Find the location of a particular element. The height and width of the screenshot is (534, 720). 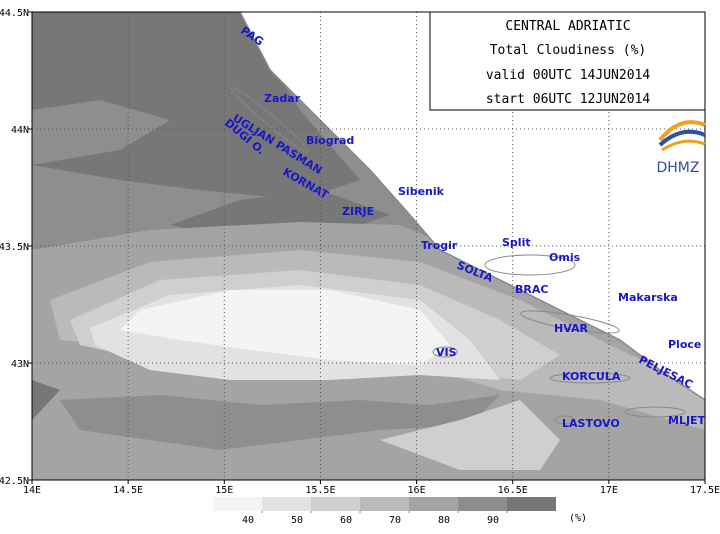

title-line: Total Cloudiness (%) is located at coordinates (568, 50).